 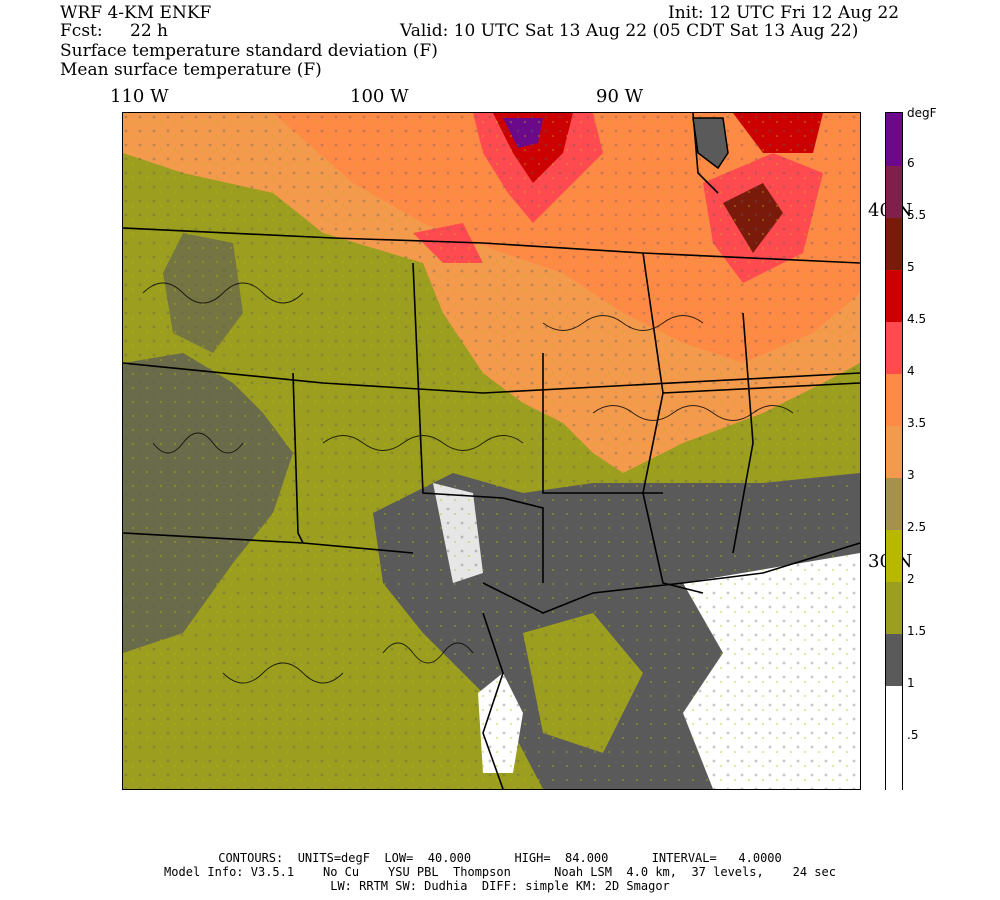 I want to click on colorbar, so click(x=894, y=451).